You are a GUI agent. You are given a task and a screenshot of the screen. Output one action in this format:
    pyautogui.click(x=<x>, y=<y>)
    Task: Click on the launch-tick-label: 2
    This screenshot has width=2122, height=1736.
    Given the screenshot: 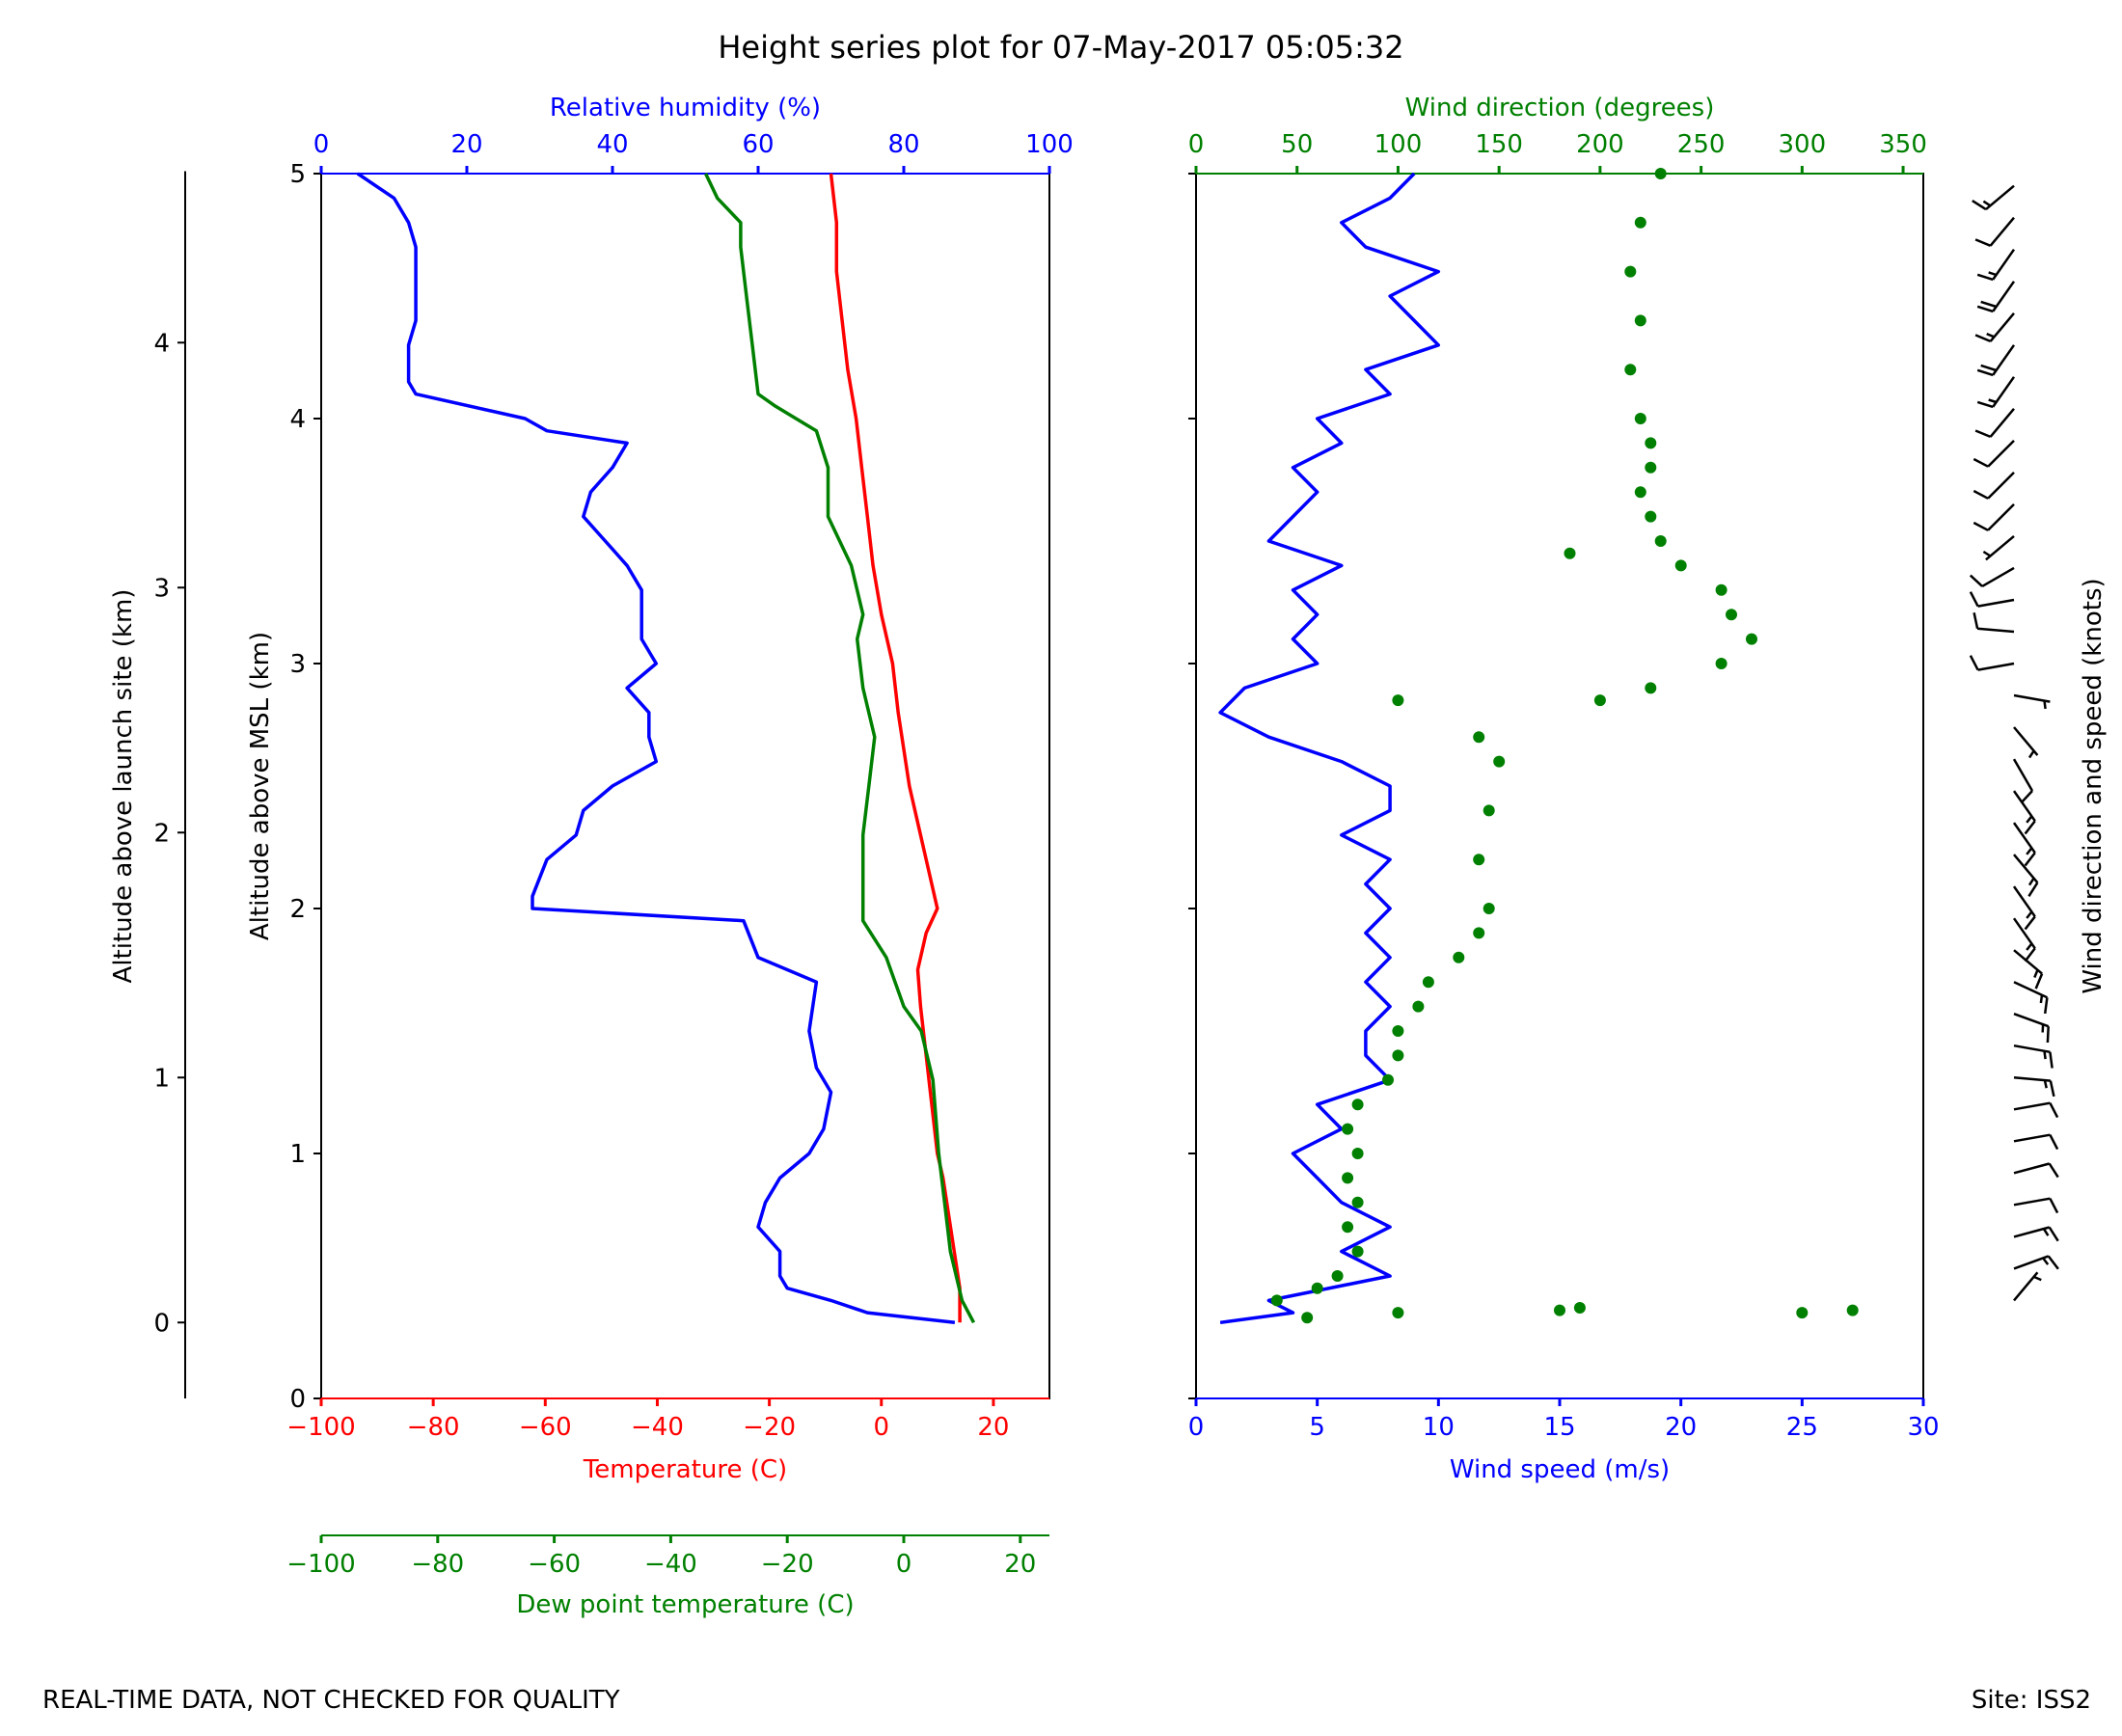 What is the action you would take?
    pyautogui.click(x=162, y=833)
    